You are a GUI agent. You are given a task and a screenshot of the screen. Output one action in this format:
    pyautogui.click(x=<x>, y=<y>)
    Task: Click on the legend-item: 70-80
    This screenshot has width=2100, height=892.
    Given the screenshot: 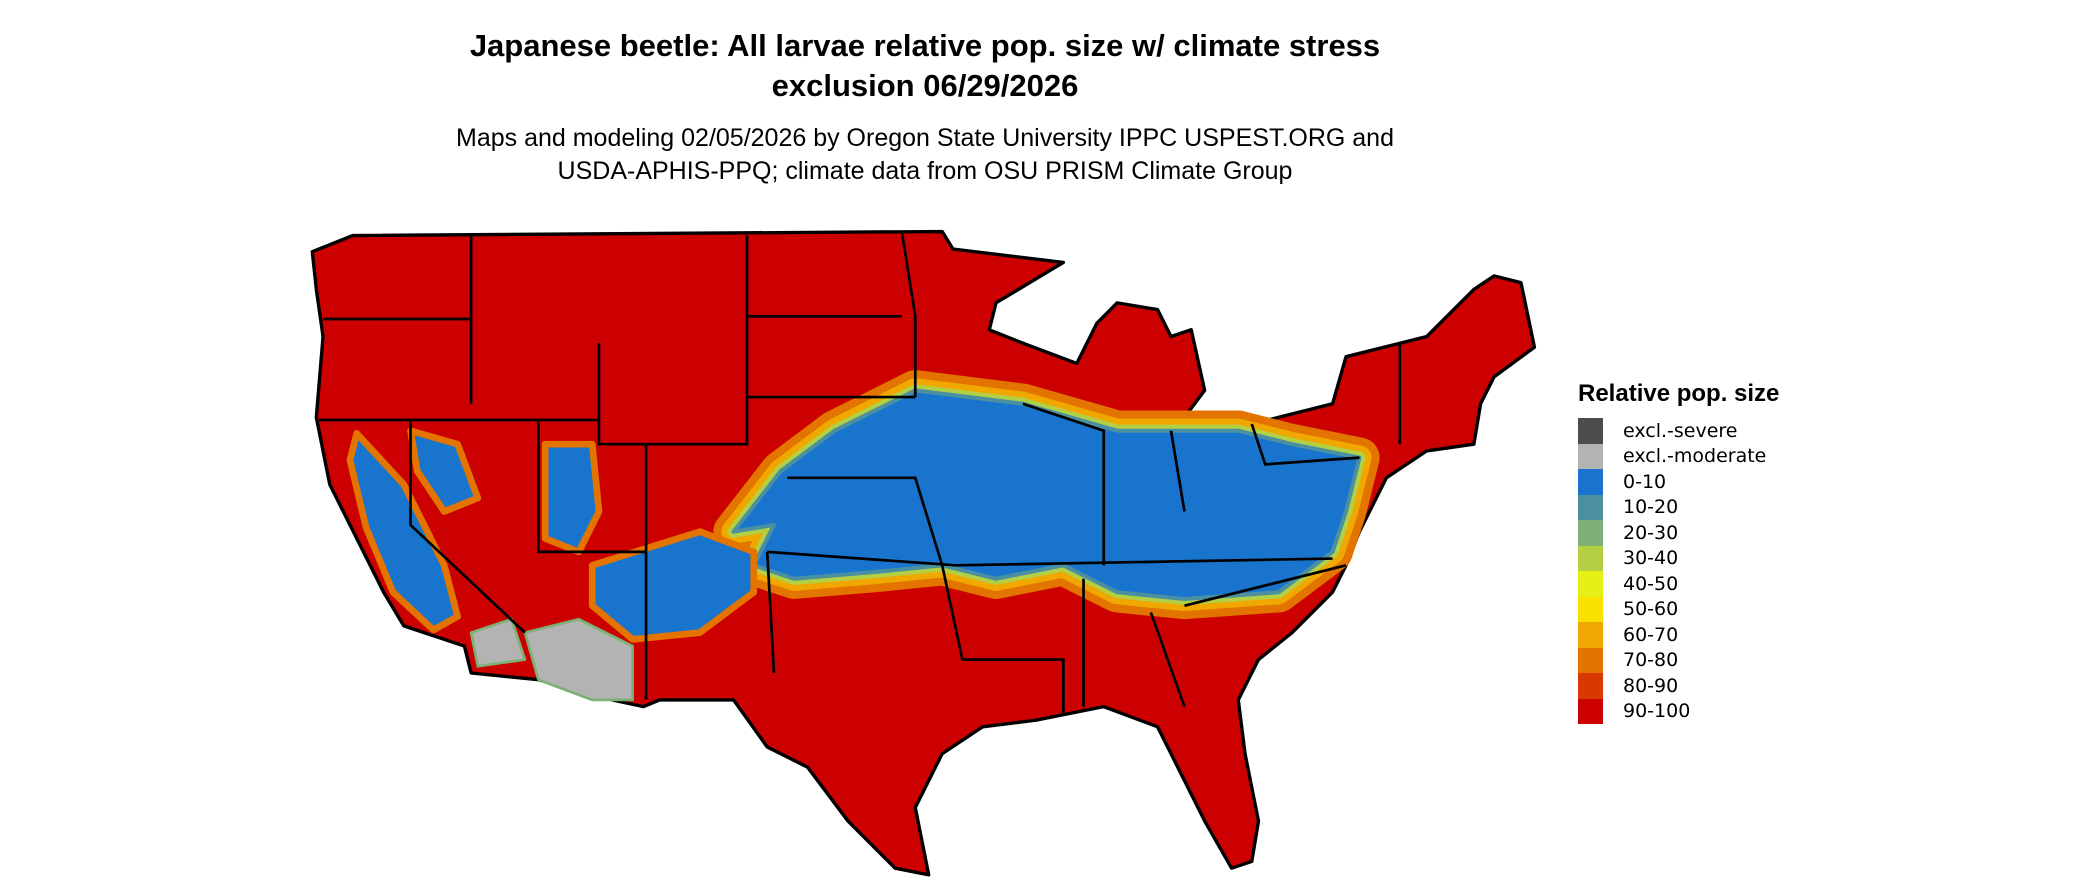 What is the action you would take?
    pyautogui.click(x=1678, y=660)
    